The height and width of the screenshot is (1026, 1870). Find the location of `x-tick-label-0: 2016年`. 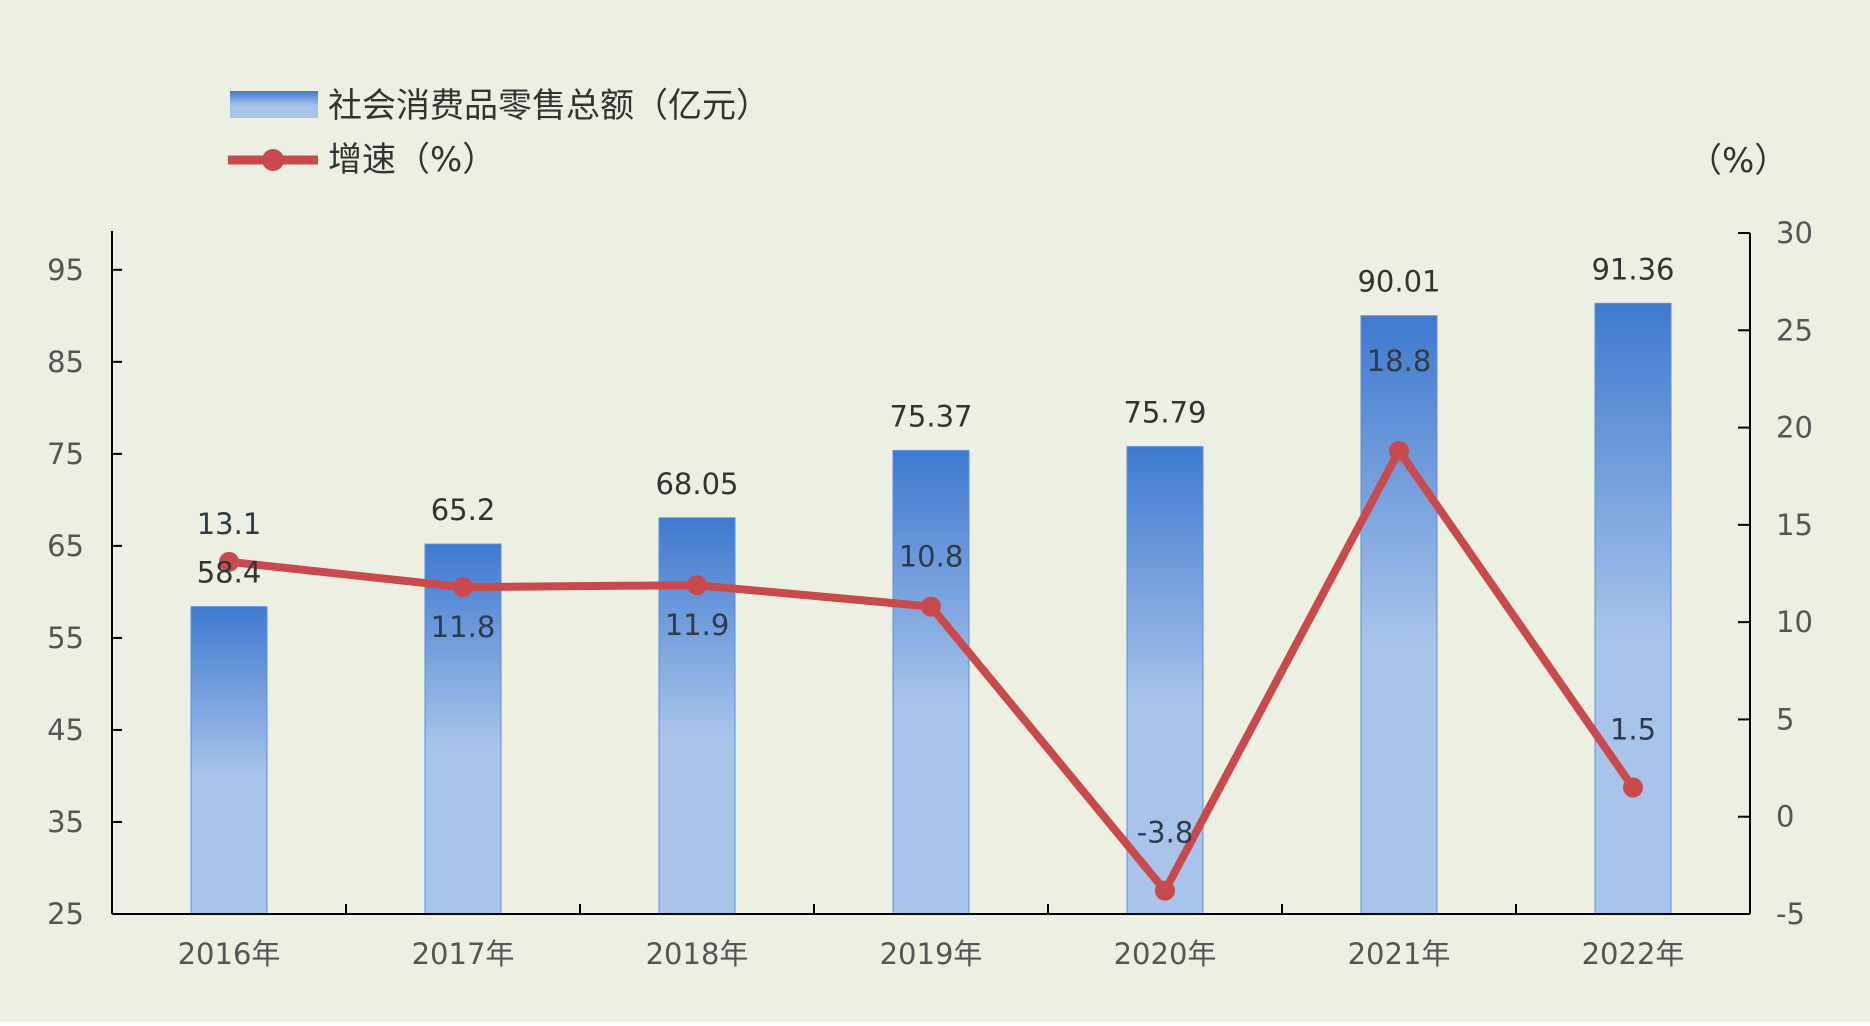

x-tick-label-0: 2016年 is located at coordinates (229, 954).